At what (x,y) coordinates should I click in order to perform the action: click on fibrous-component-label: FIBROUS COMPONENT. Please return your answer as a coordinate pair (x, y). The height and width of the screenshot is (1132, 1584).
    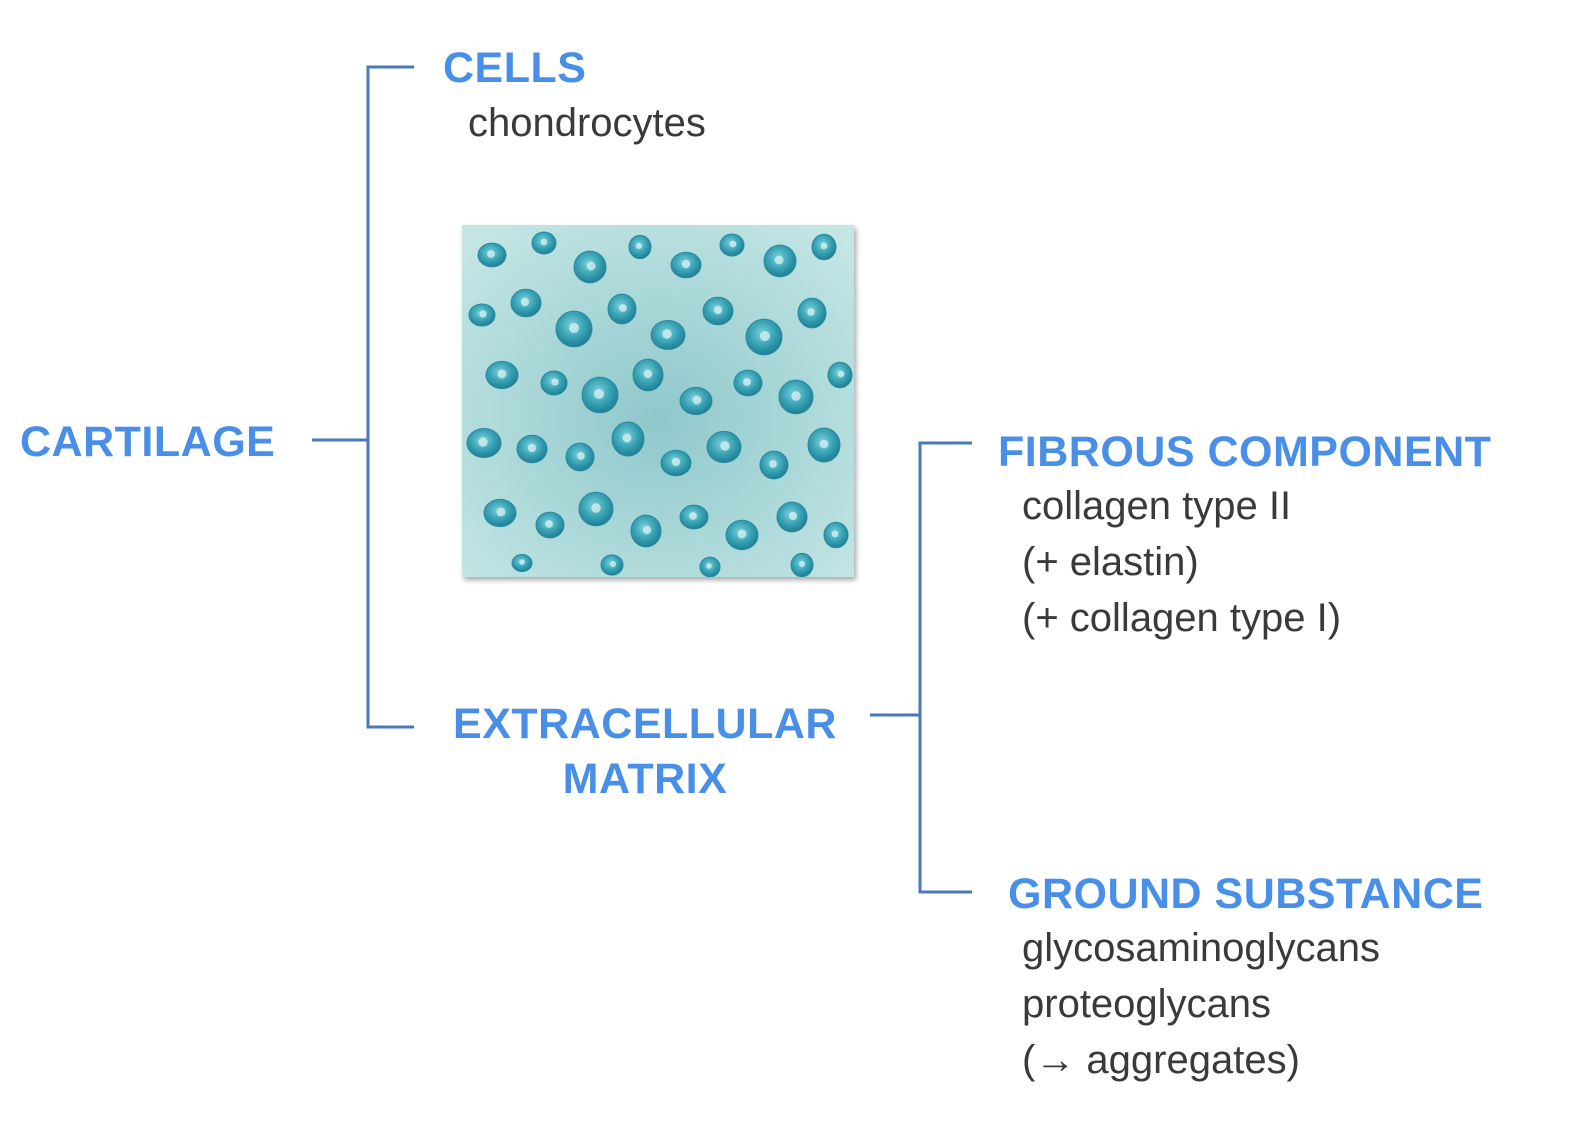
    Looking at the image, I should click on (1245, 452).